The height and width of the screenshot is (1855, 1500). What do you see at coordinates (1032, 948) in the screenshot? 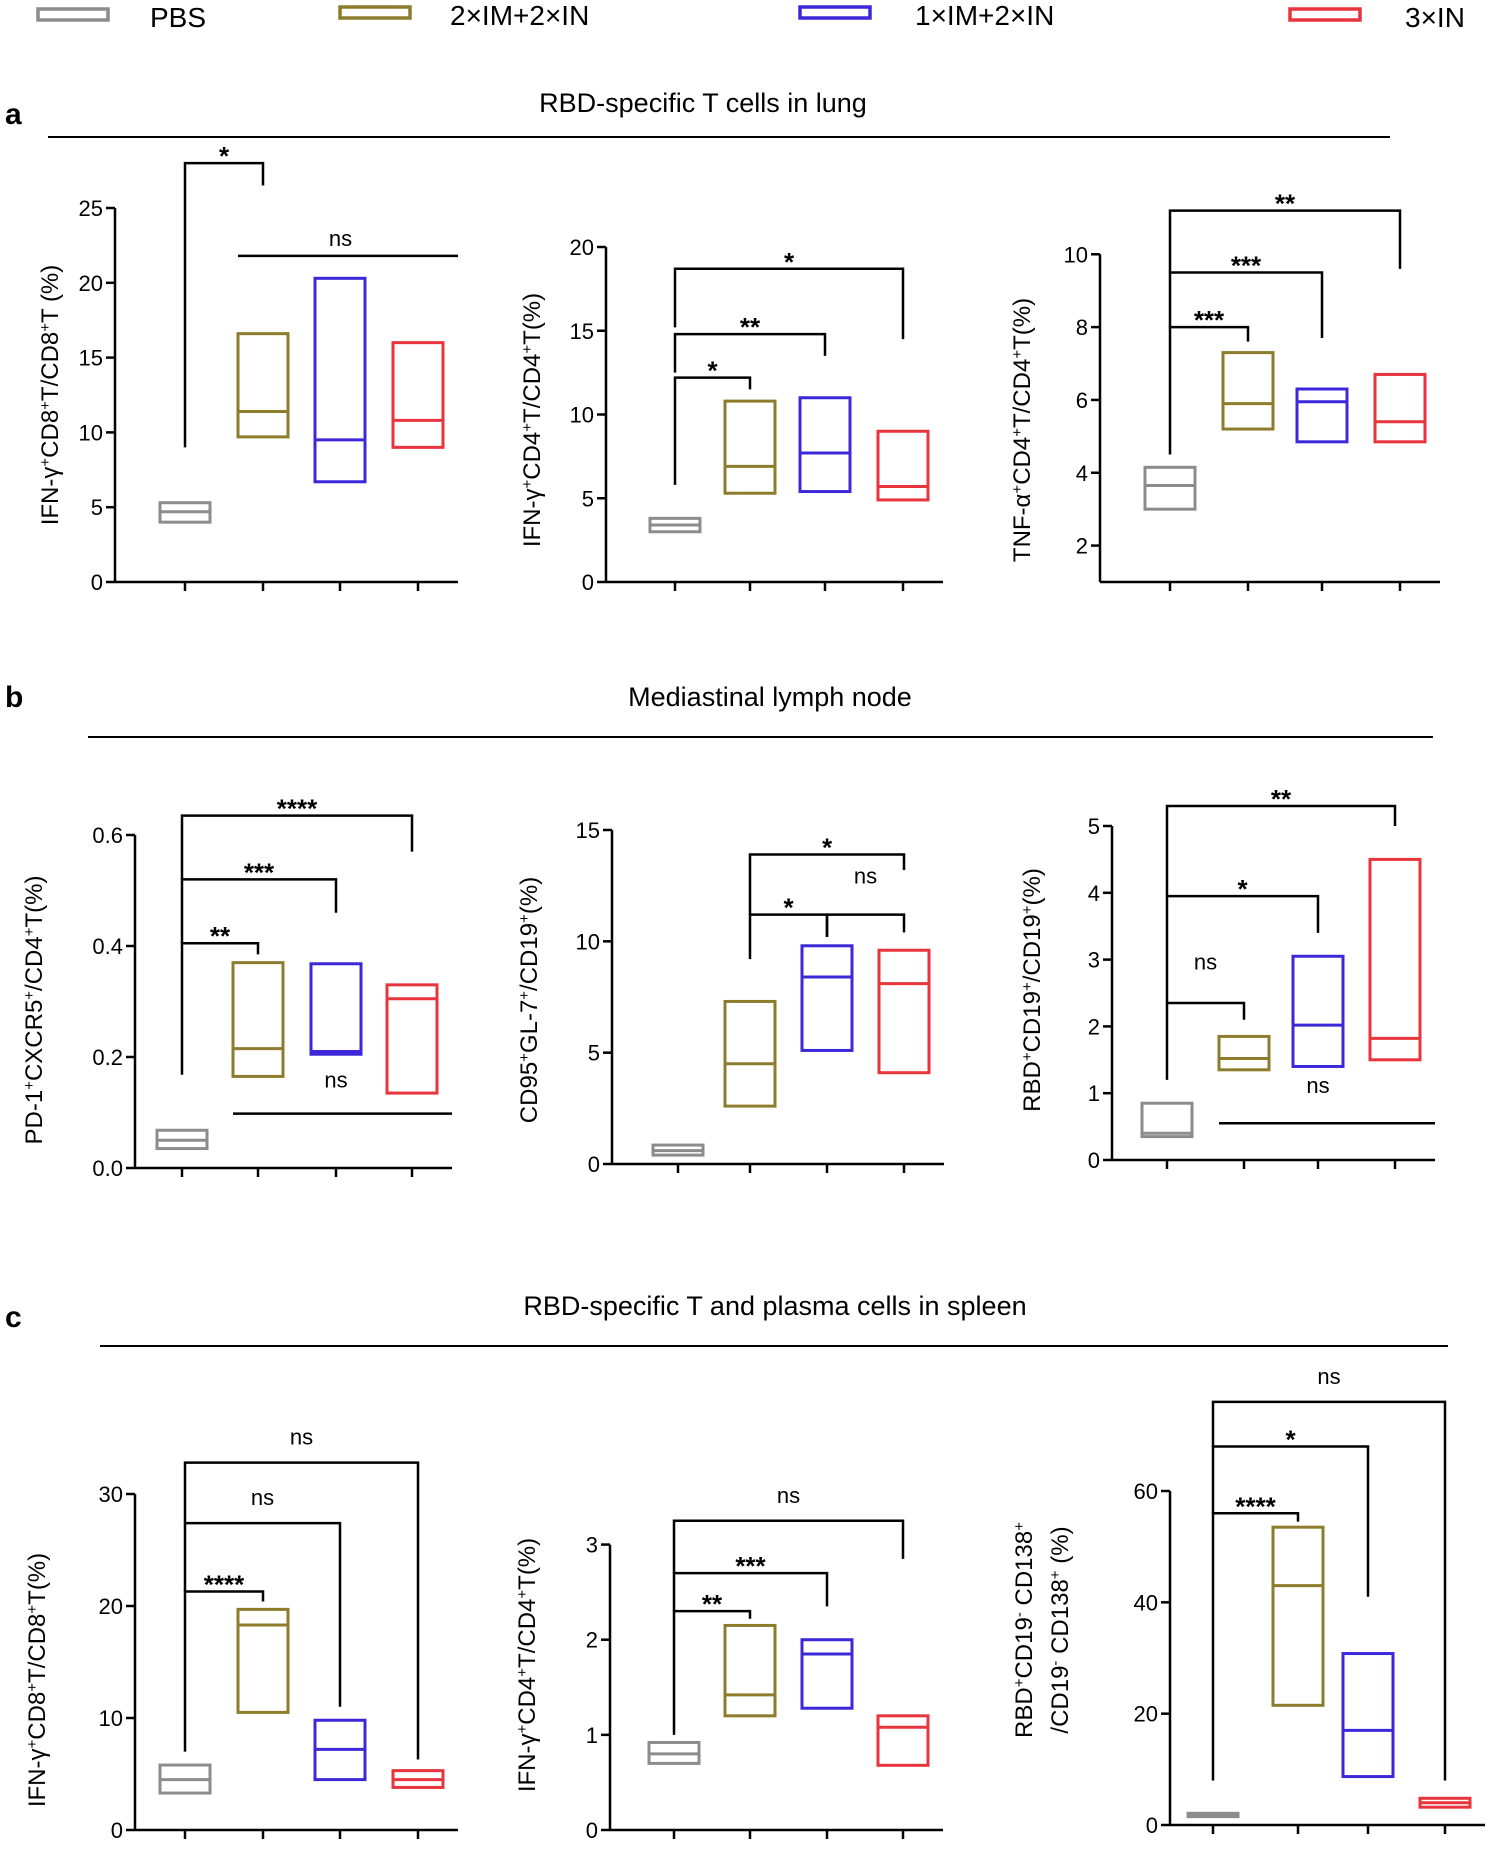
I see `y-axis-label-part: /CD19` at bounding box center [1032, 948].